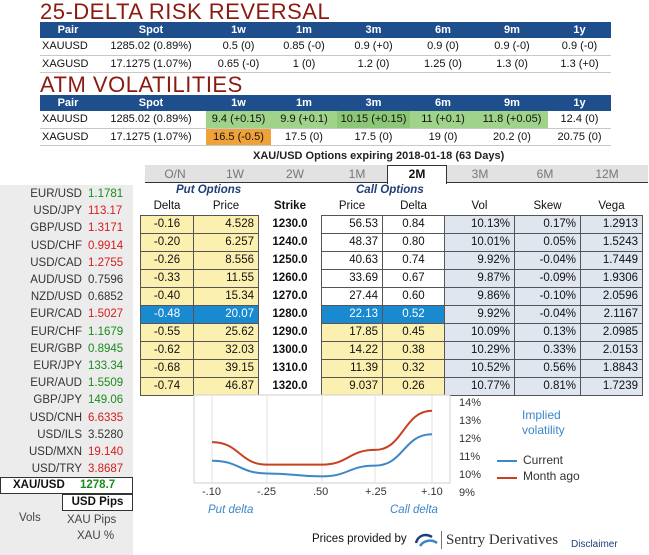 Image resolution: width=649 pixels, height=555 pixels. I want to click on xau-percent-button: XAU %, so click(96, 536).